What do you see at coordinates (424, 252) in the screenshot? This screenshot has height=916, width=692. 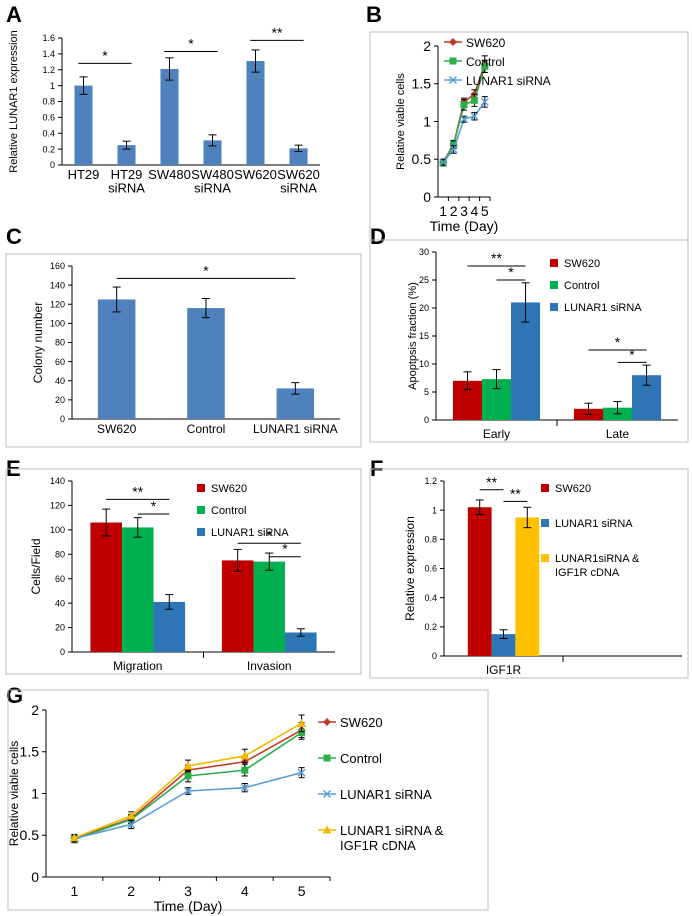 I see `y-tick-label: 30` at bounding box center [424, 252].